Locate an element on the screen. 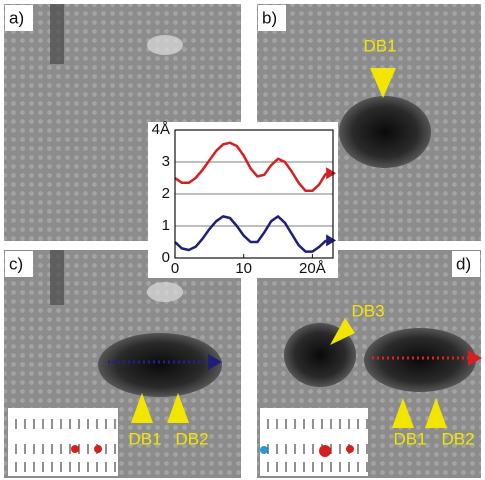  y-tick-label: 3 is located at coordinates (166, 161).